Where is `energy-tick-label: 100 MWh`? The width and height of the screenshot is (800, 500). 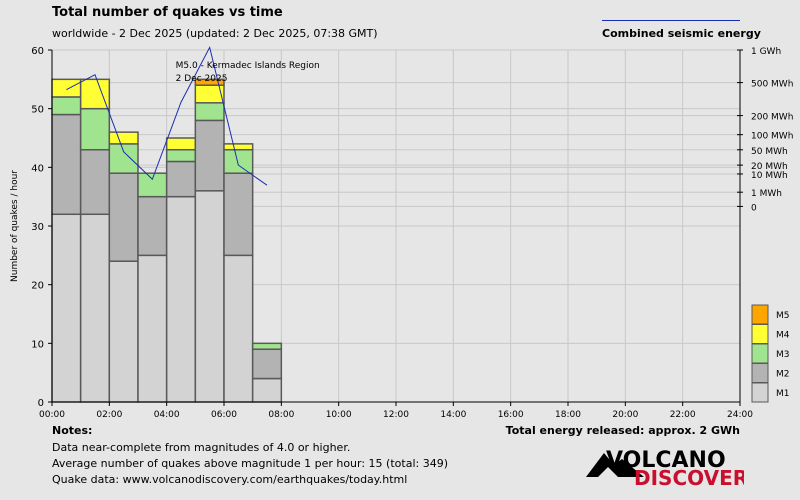
energy-tick-label: 100 MWh is located at coordinates (772, 137).